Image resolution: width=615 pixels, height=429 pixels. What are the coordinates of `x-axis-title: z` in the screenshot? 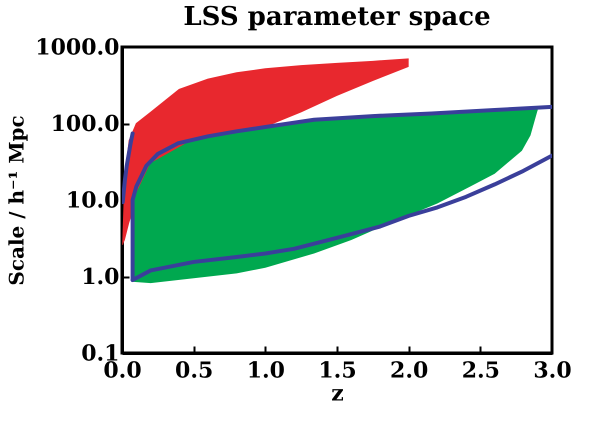 It's located at (337, 393).